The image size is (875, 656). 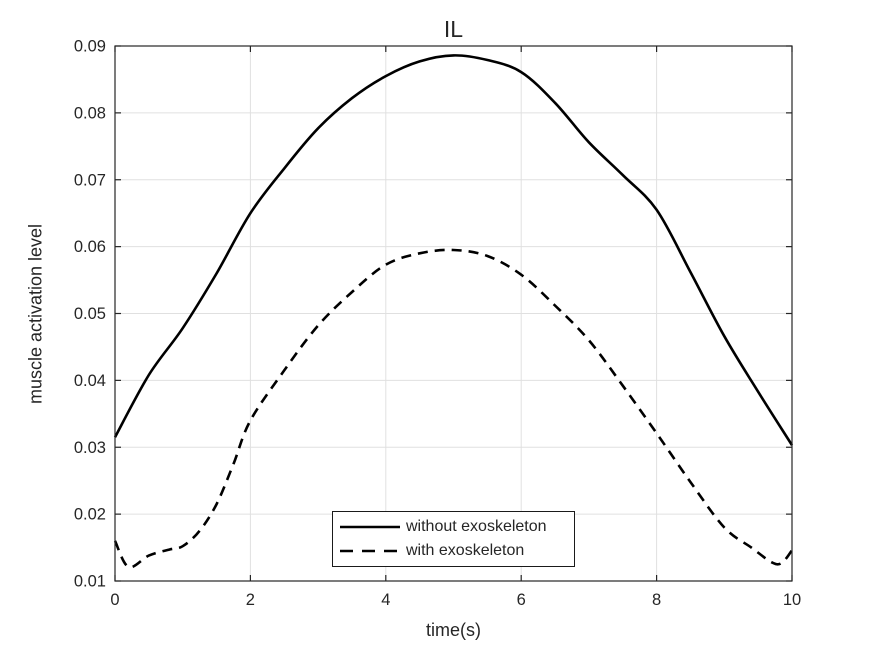 I want to click on x-tick-label: 4, so click(x=385, y=600).